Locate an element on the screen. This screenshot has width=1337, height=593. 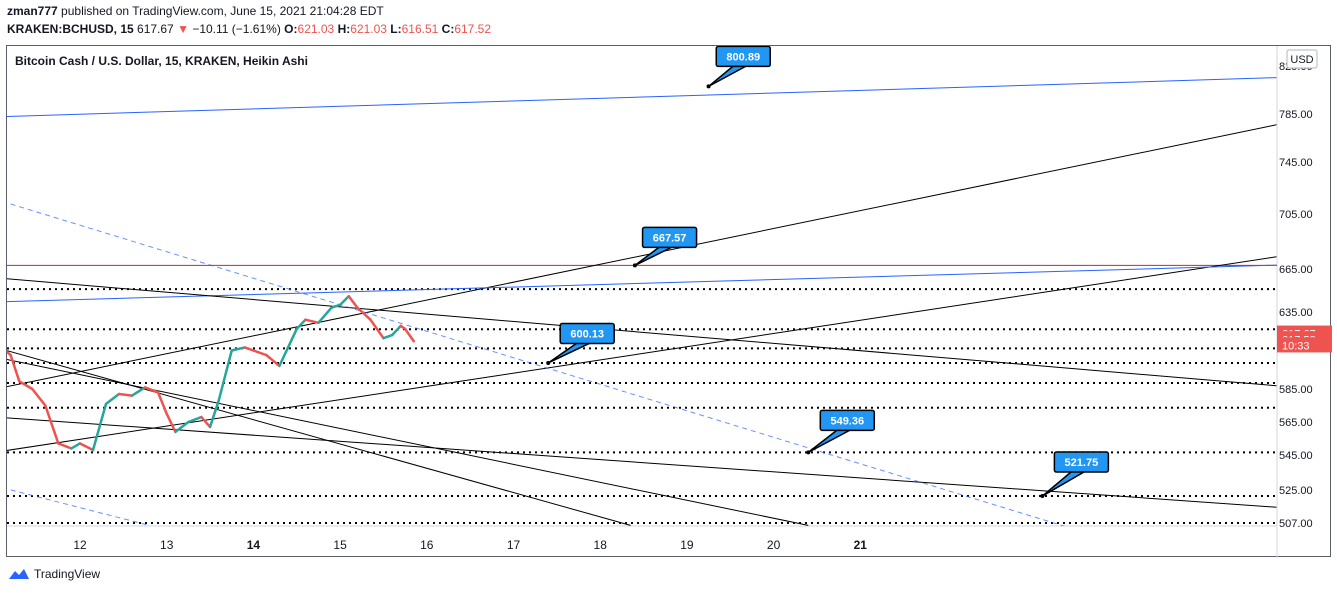
price-marker-label: 10:33 is located at coordinates (1296, 346).